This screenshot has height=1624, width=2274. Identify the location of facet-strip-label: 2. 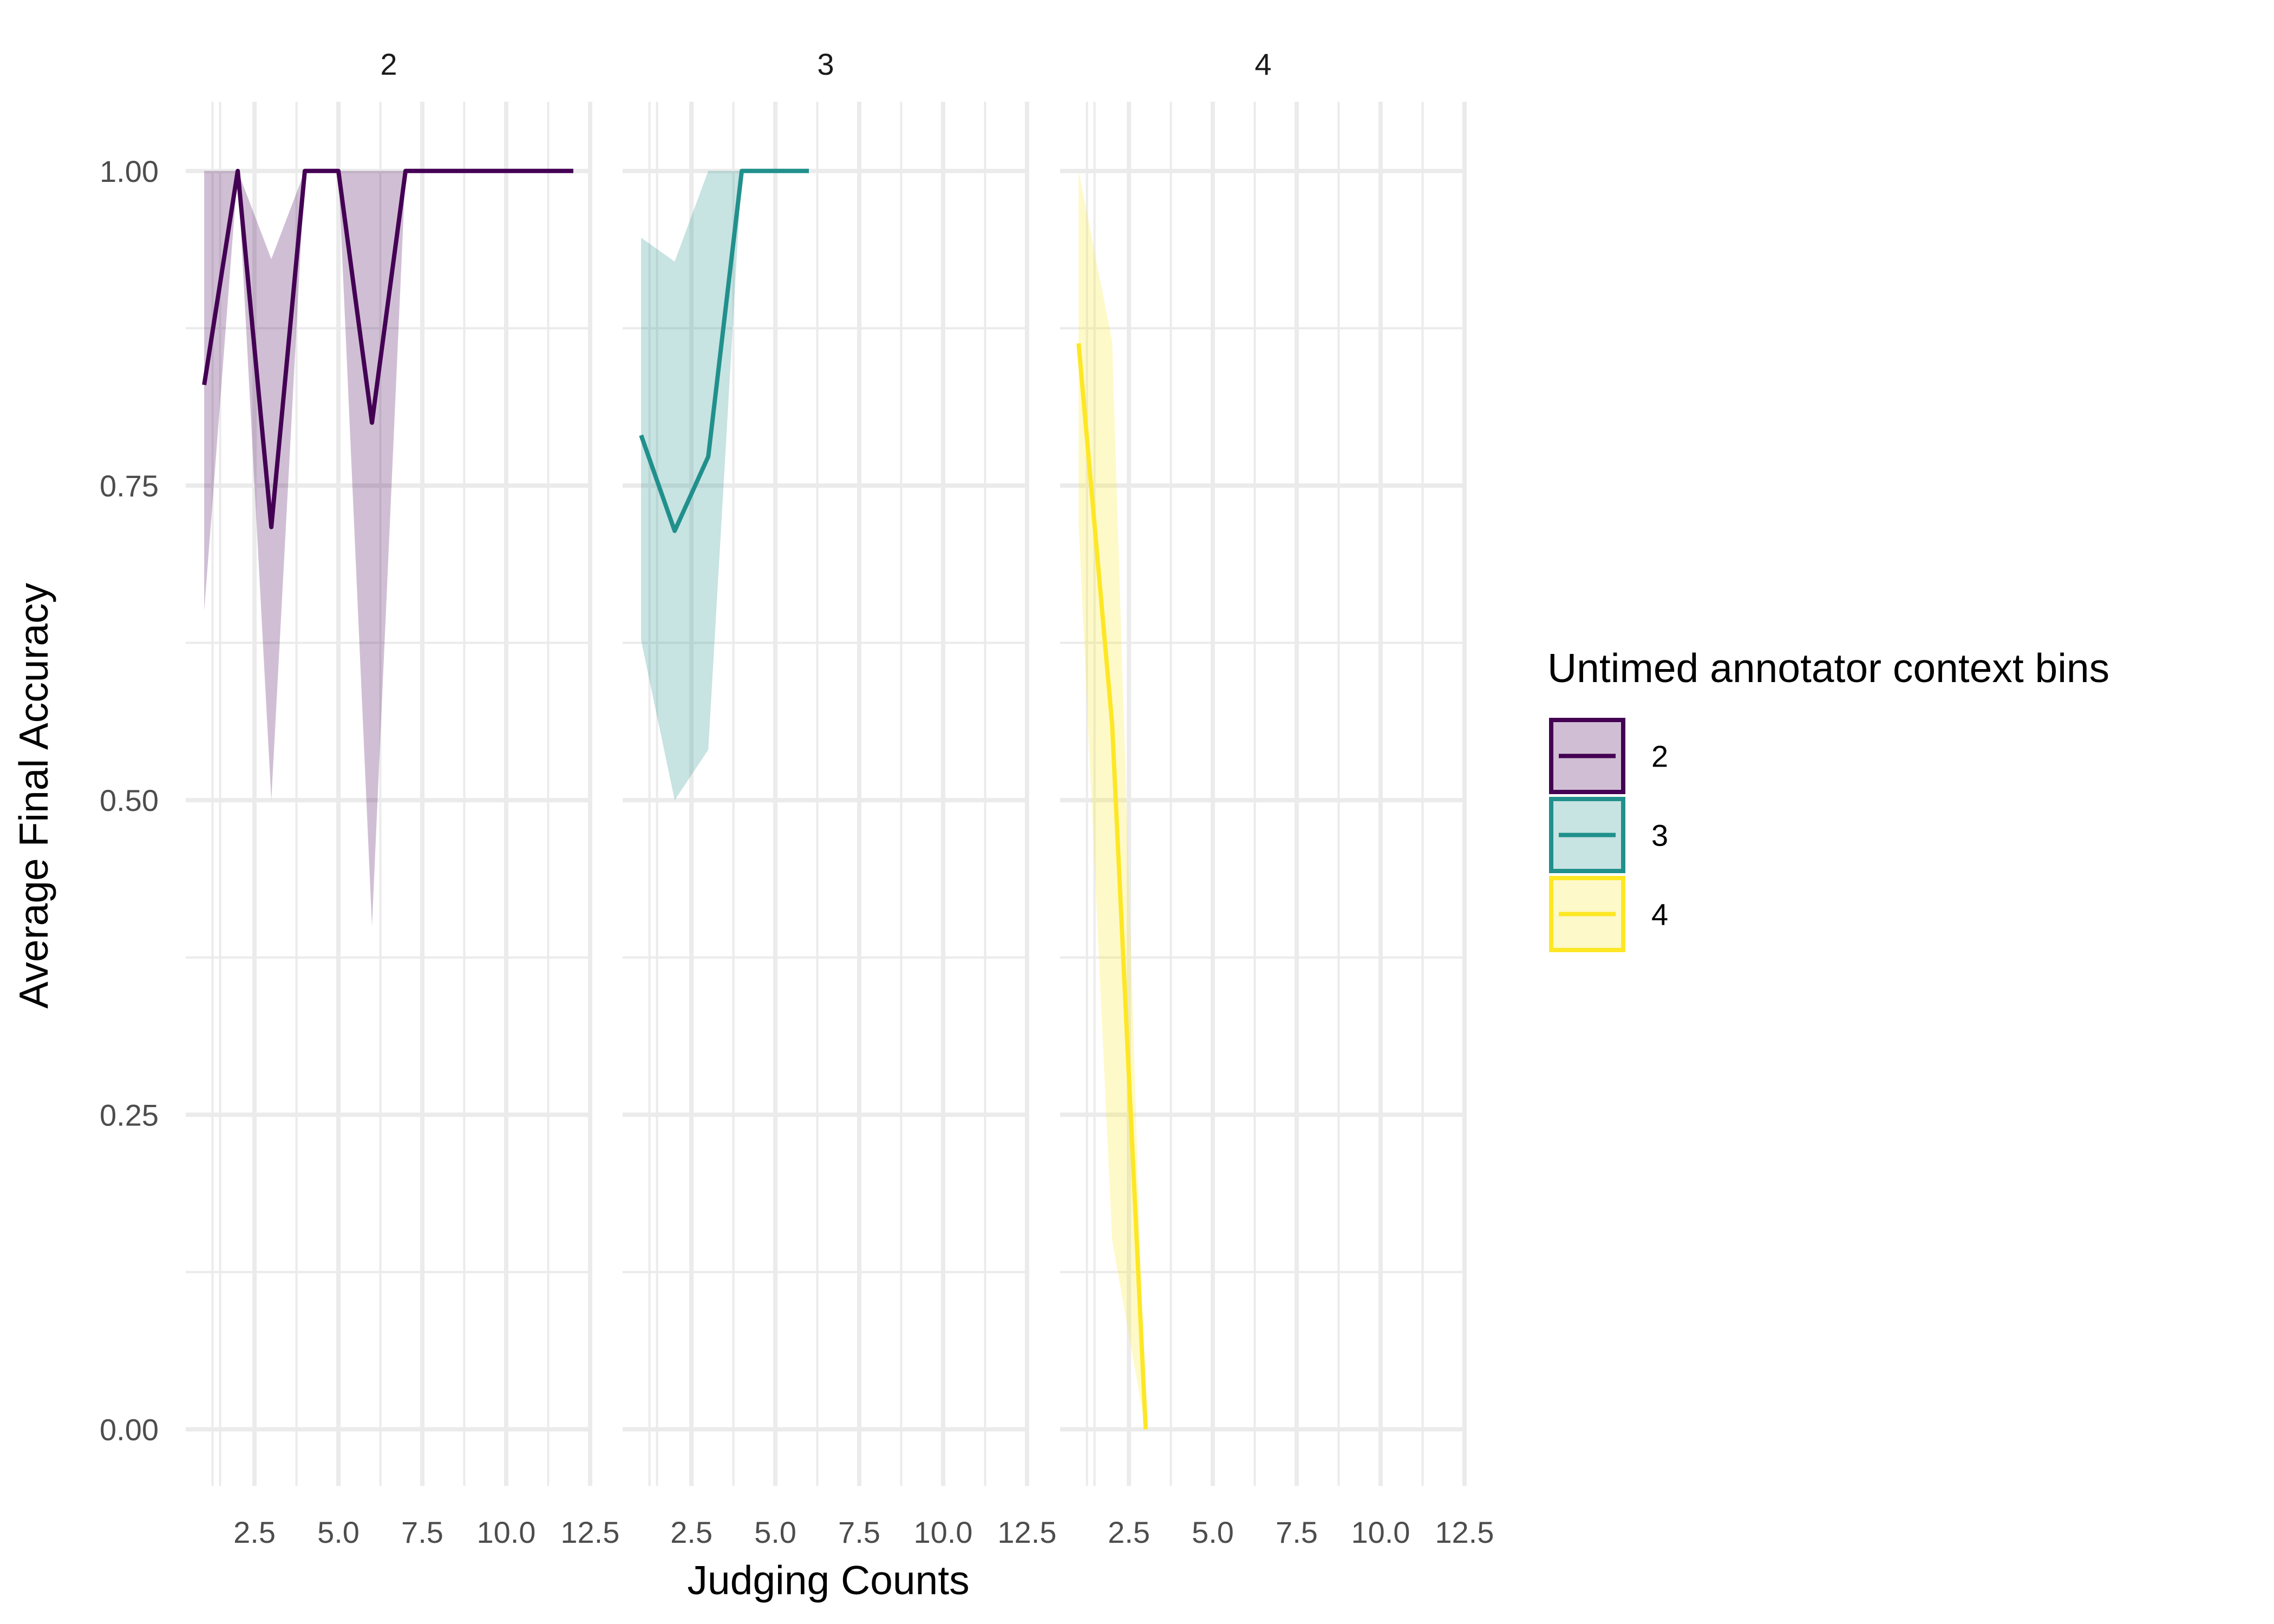
(389, 64).